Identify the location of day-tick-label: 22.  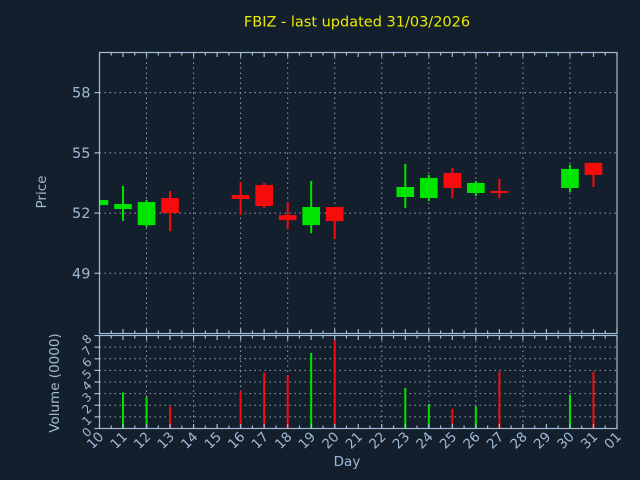
(377, 440).